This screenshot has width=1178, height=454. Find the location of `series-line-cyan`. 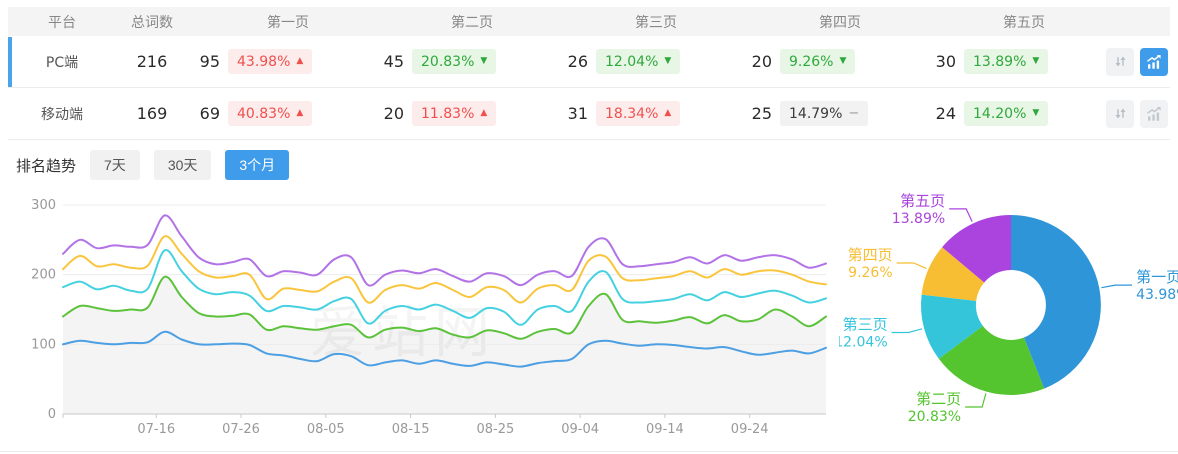

series-line-cyan is located at coordinates (444, 287).